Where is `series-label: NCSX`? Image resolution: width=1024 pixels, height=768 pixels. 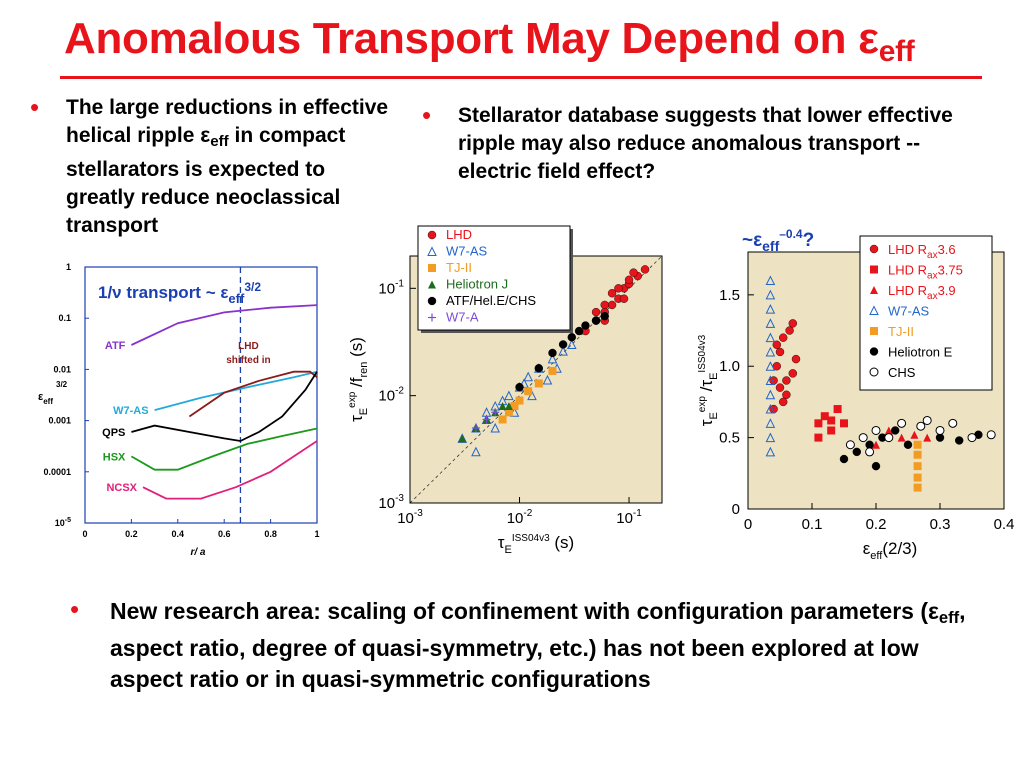 series-label: NCSX is located at coordinates (121, 488).